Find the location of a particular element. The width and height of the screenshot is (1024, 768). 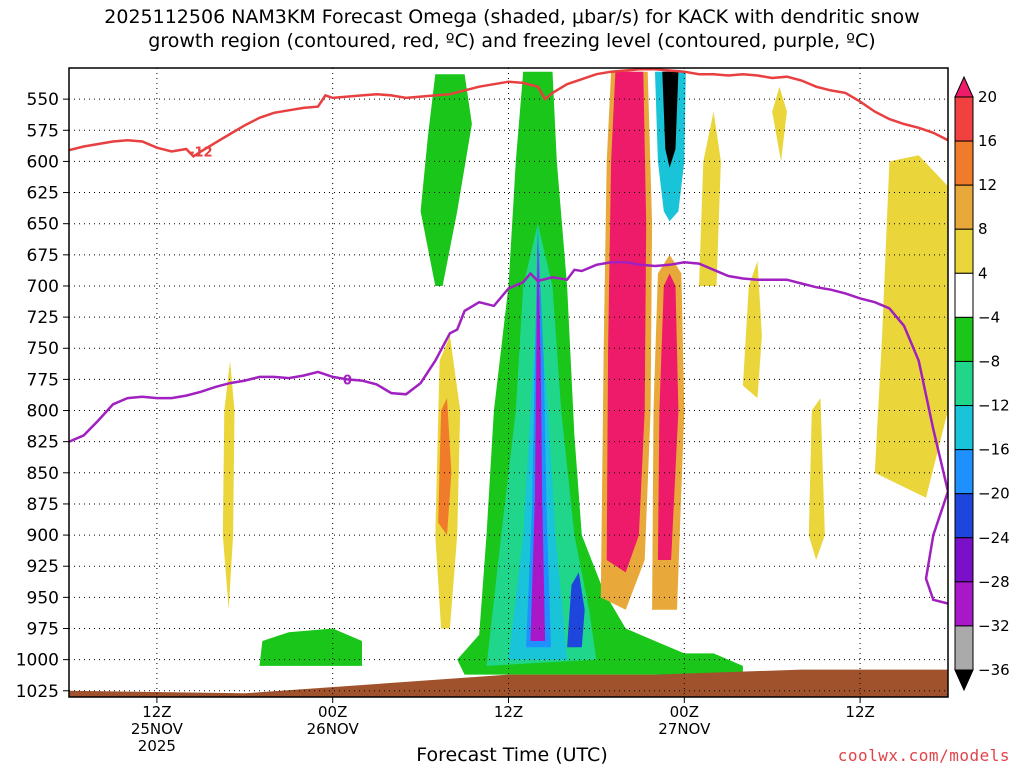

x-tick-label-6-3: 2025 is located at coordinates (157, 746).